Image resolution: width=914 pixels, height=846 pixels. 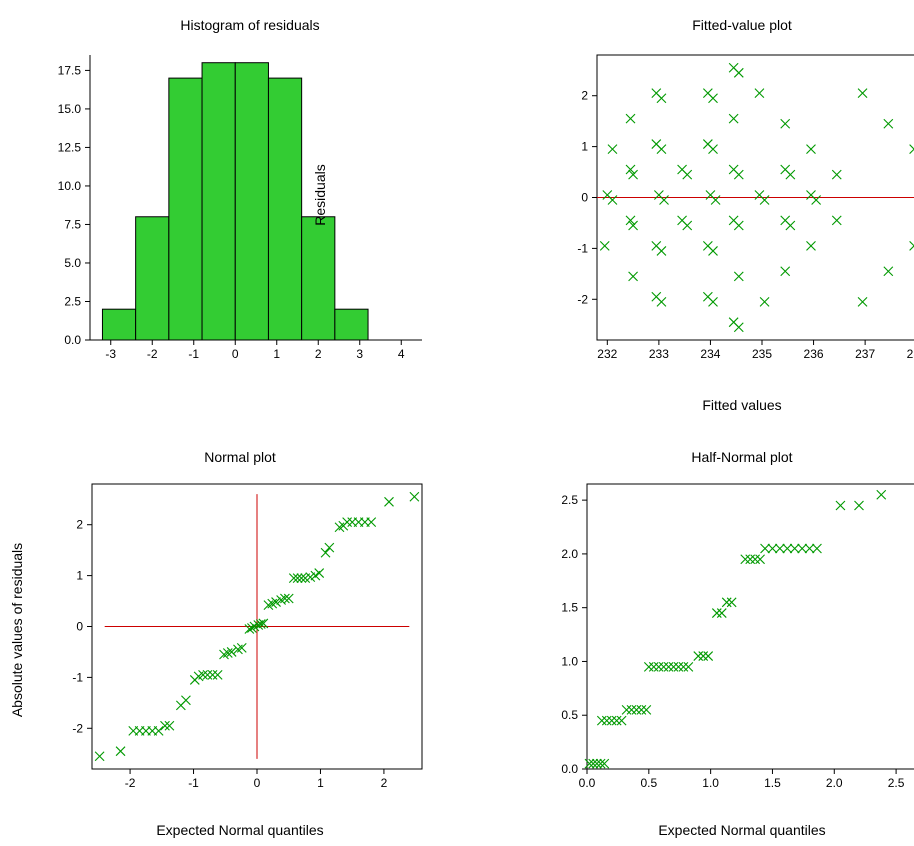 What do you see at coordinates (257, 783) in the screenshot?
I see `x-tick-label: 0` at bounding box center [257, 783].